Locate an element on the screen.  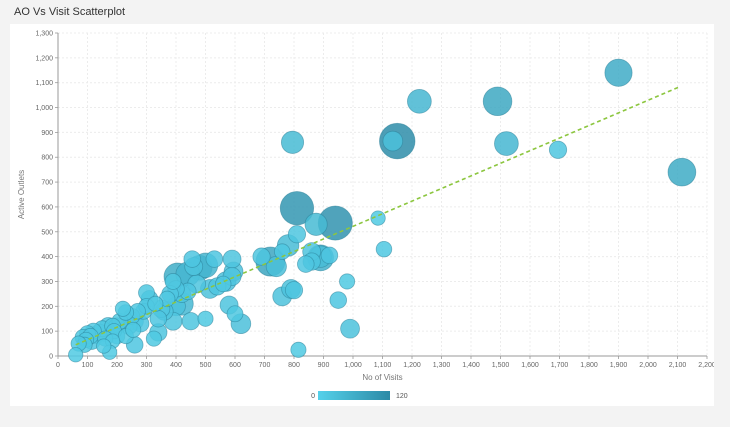
y-tick-label: 1,000 is located at coordinates (44, 108).